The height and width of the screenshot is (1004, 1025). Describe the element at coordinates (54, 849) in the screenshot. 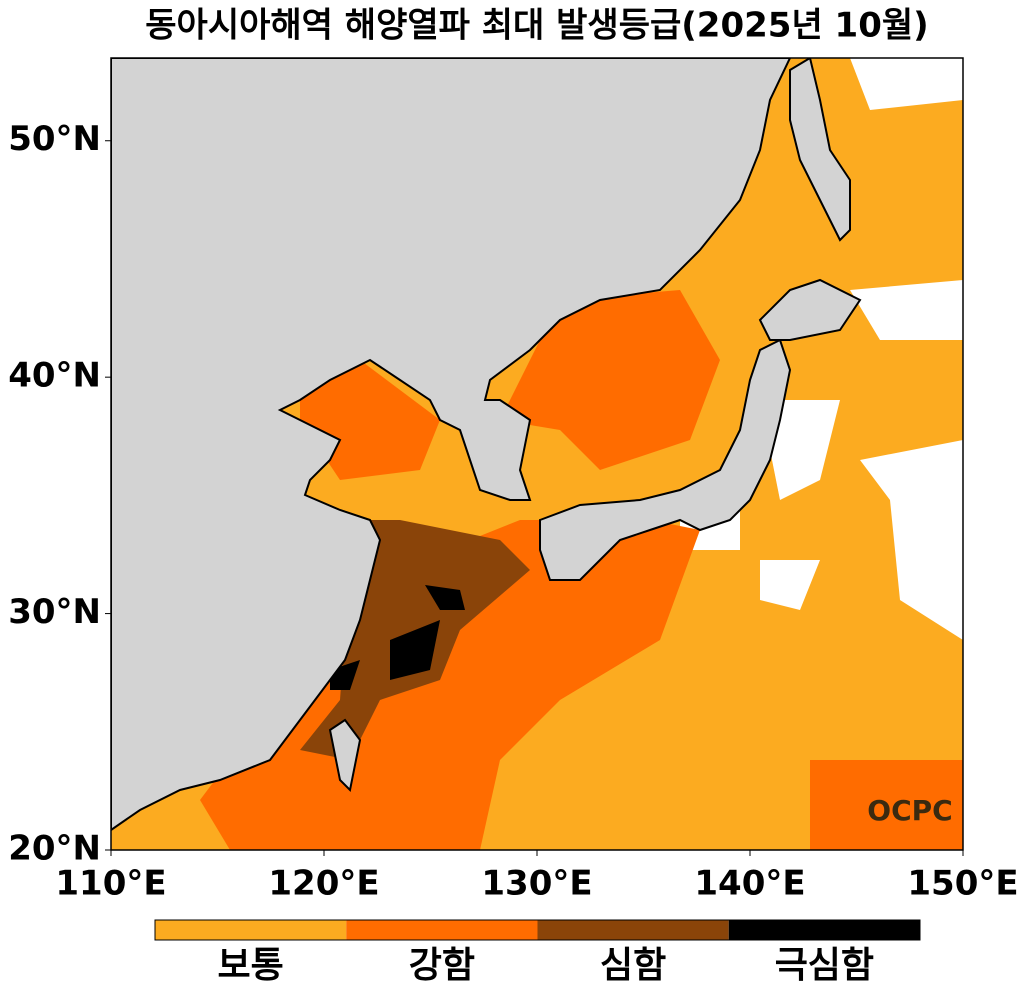

I see `y-tick-label: 20°N` at that location.